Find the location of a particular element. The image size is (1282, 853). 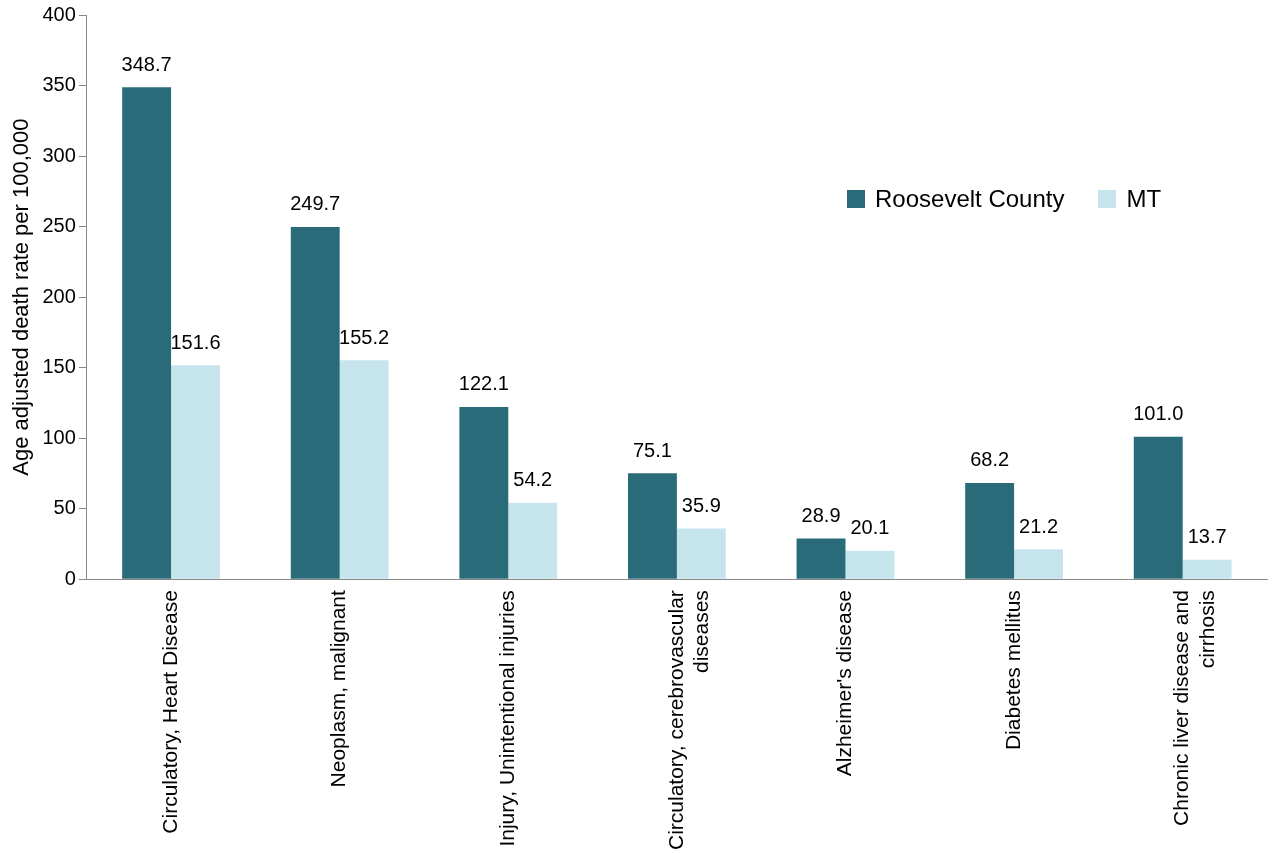

x-tick-label: Diabetes mellitus is located at coordinates (1012, 670).